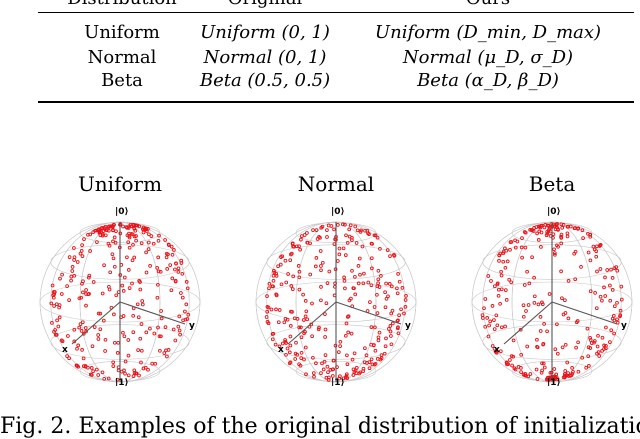 The width and height of the screenshot is (640, 439). Describe the element at coordinates (122, 80) in the screenshot. I see `row-beta-dist: Beta` at that location.